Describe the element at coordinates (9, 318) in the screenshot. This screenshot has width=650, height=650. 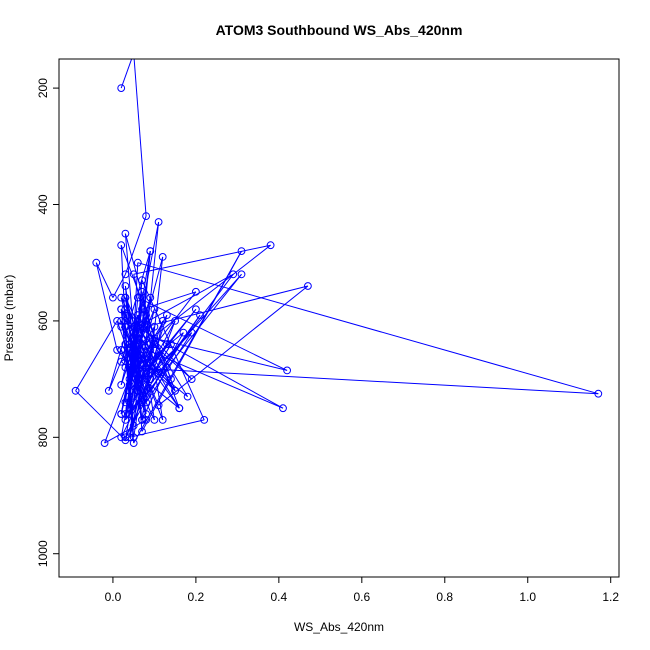
I see `y-axis-label: Pressure (mbar)` at that location.